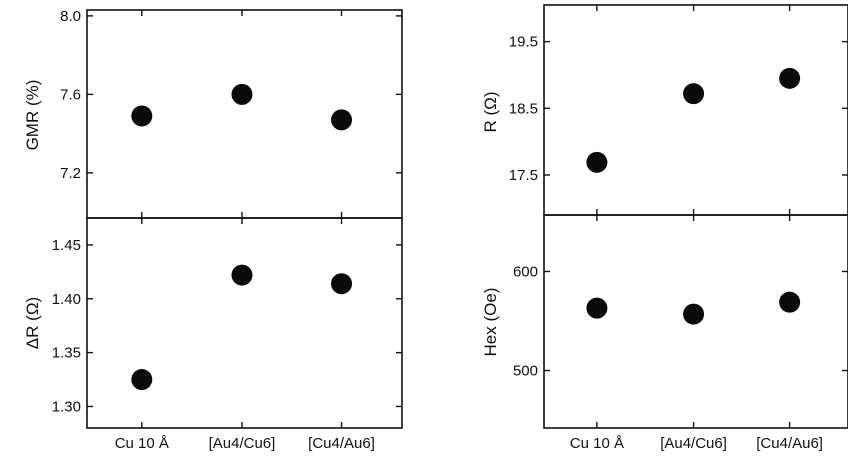 This screenshot has width=848, height=463. What do you see at coordinates (66, 245) in the screenshot?
I see `y-tick-label: 1.45` at bounding box center [66, 245].